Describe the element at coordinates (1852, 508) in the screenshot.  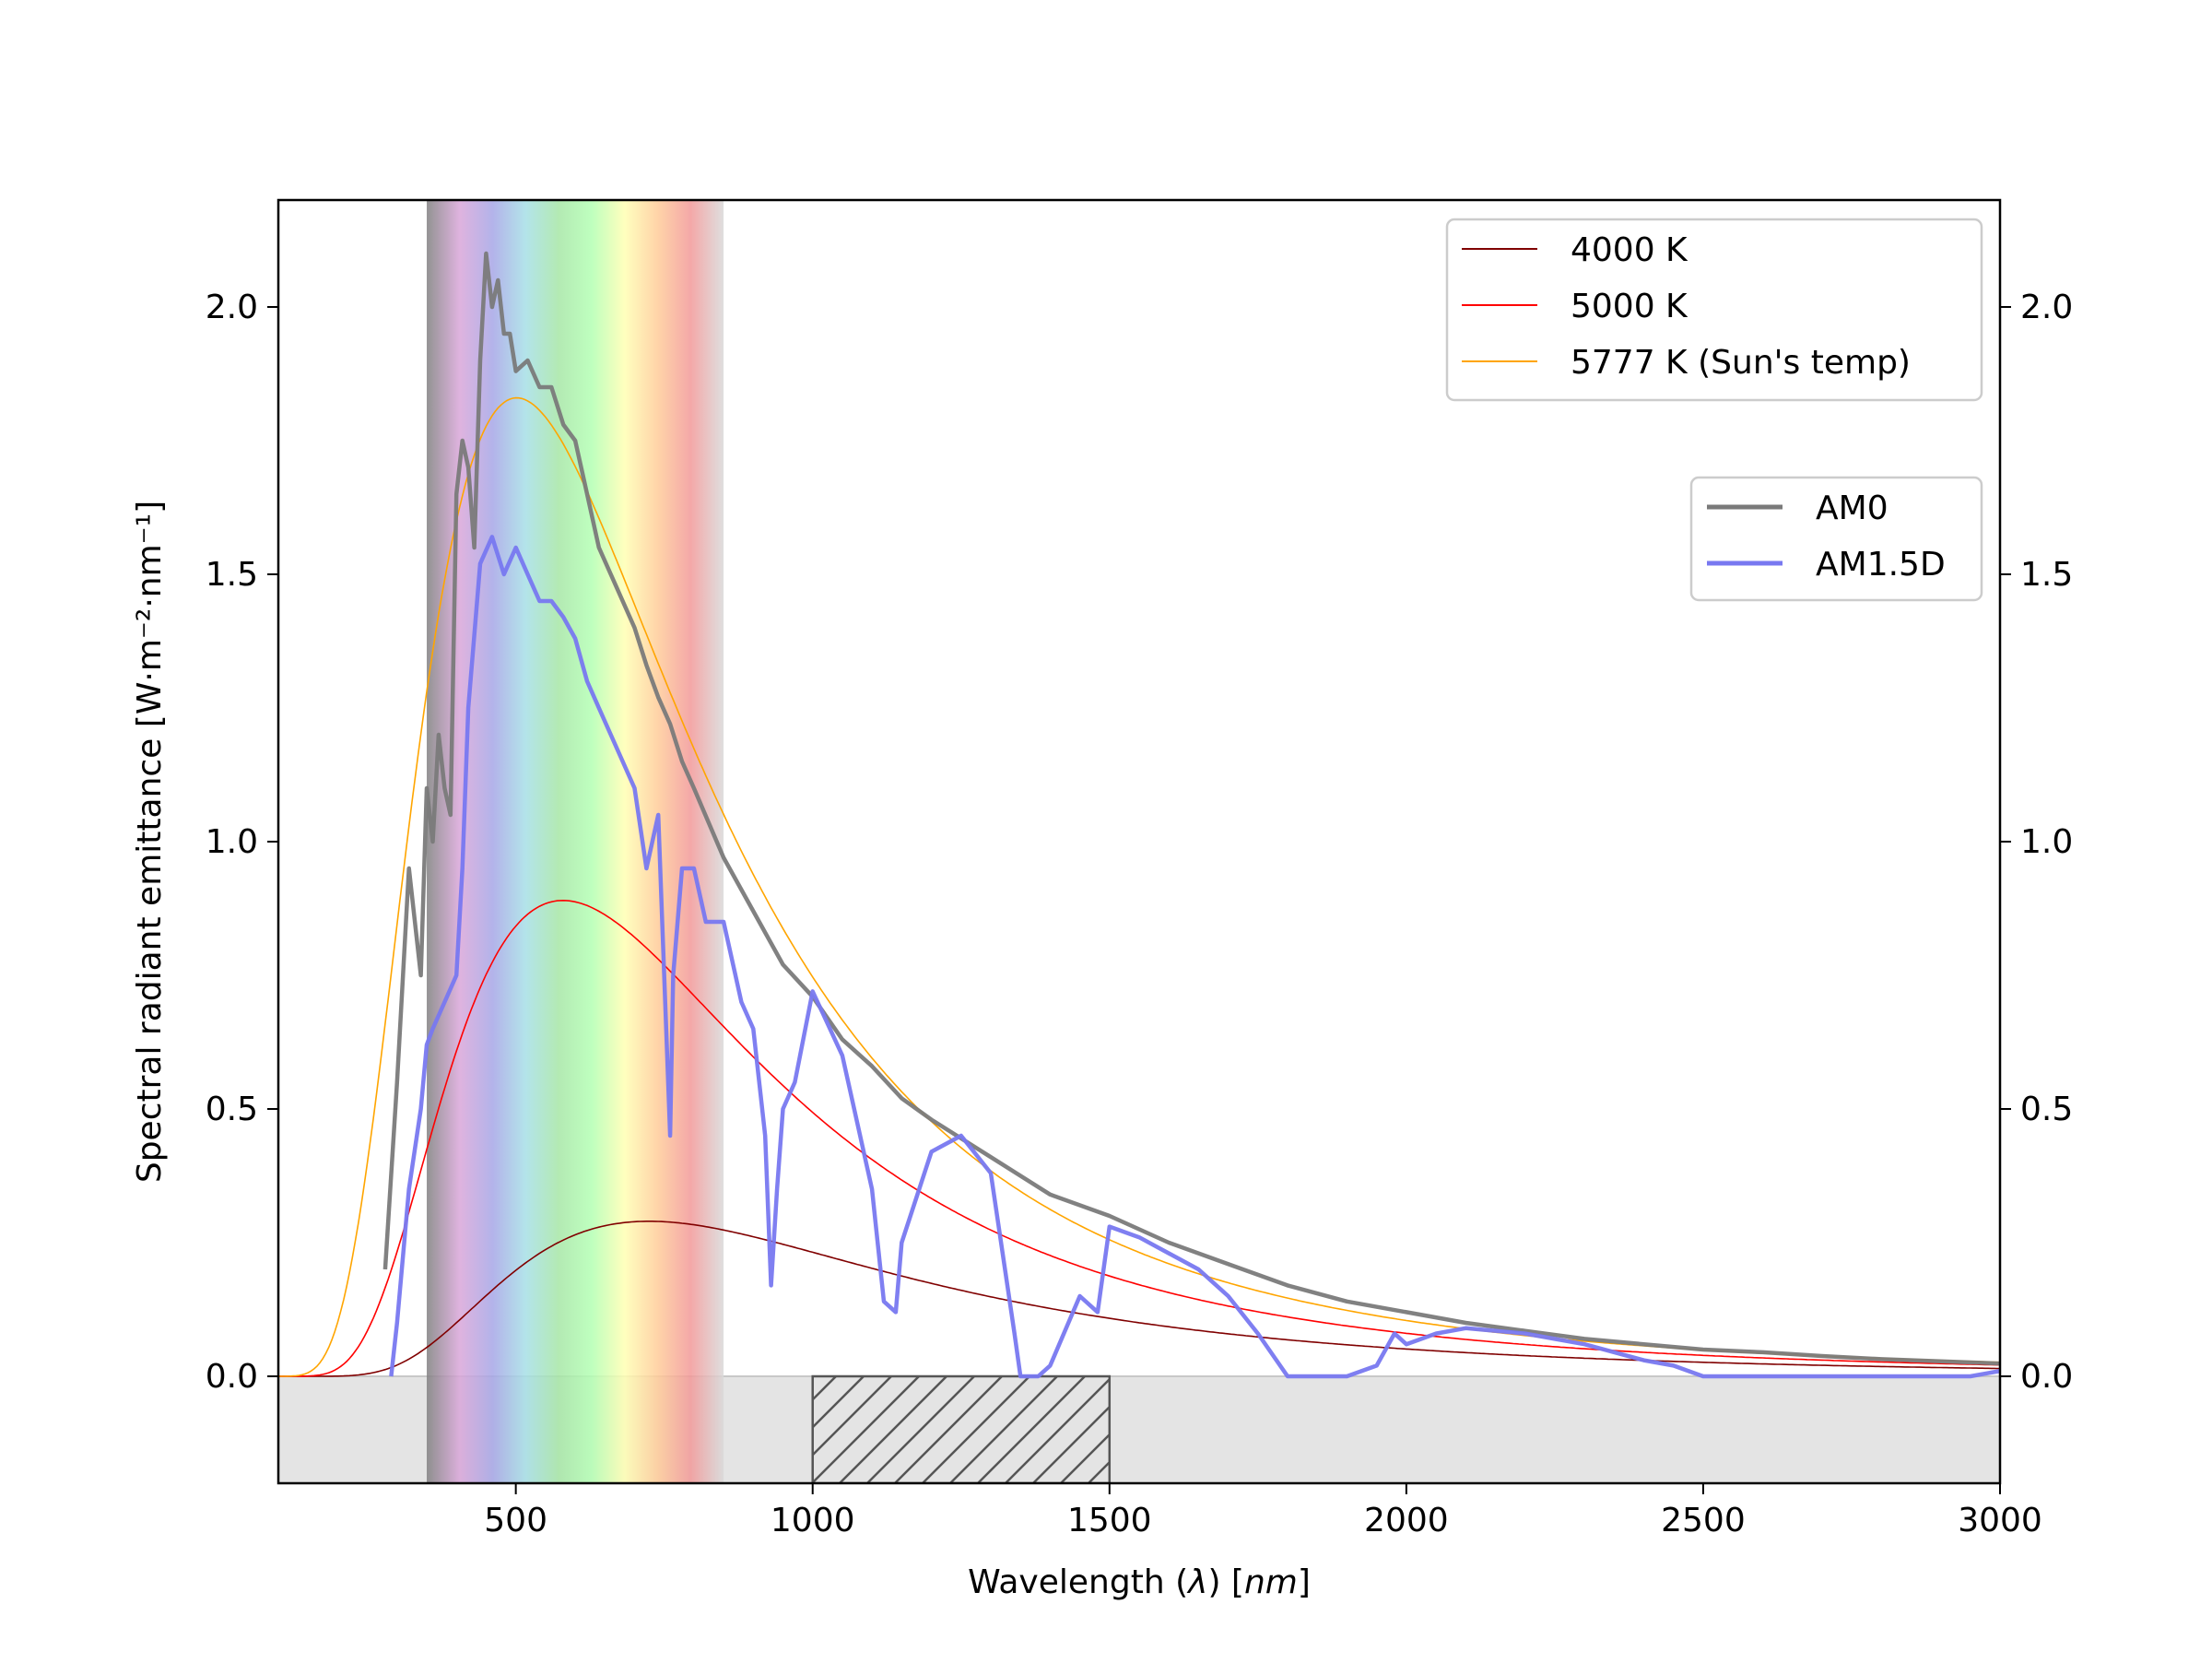
I see `legend-label: AM0` at that location.